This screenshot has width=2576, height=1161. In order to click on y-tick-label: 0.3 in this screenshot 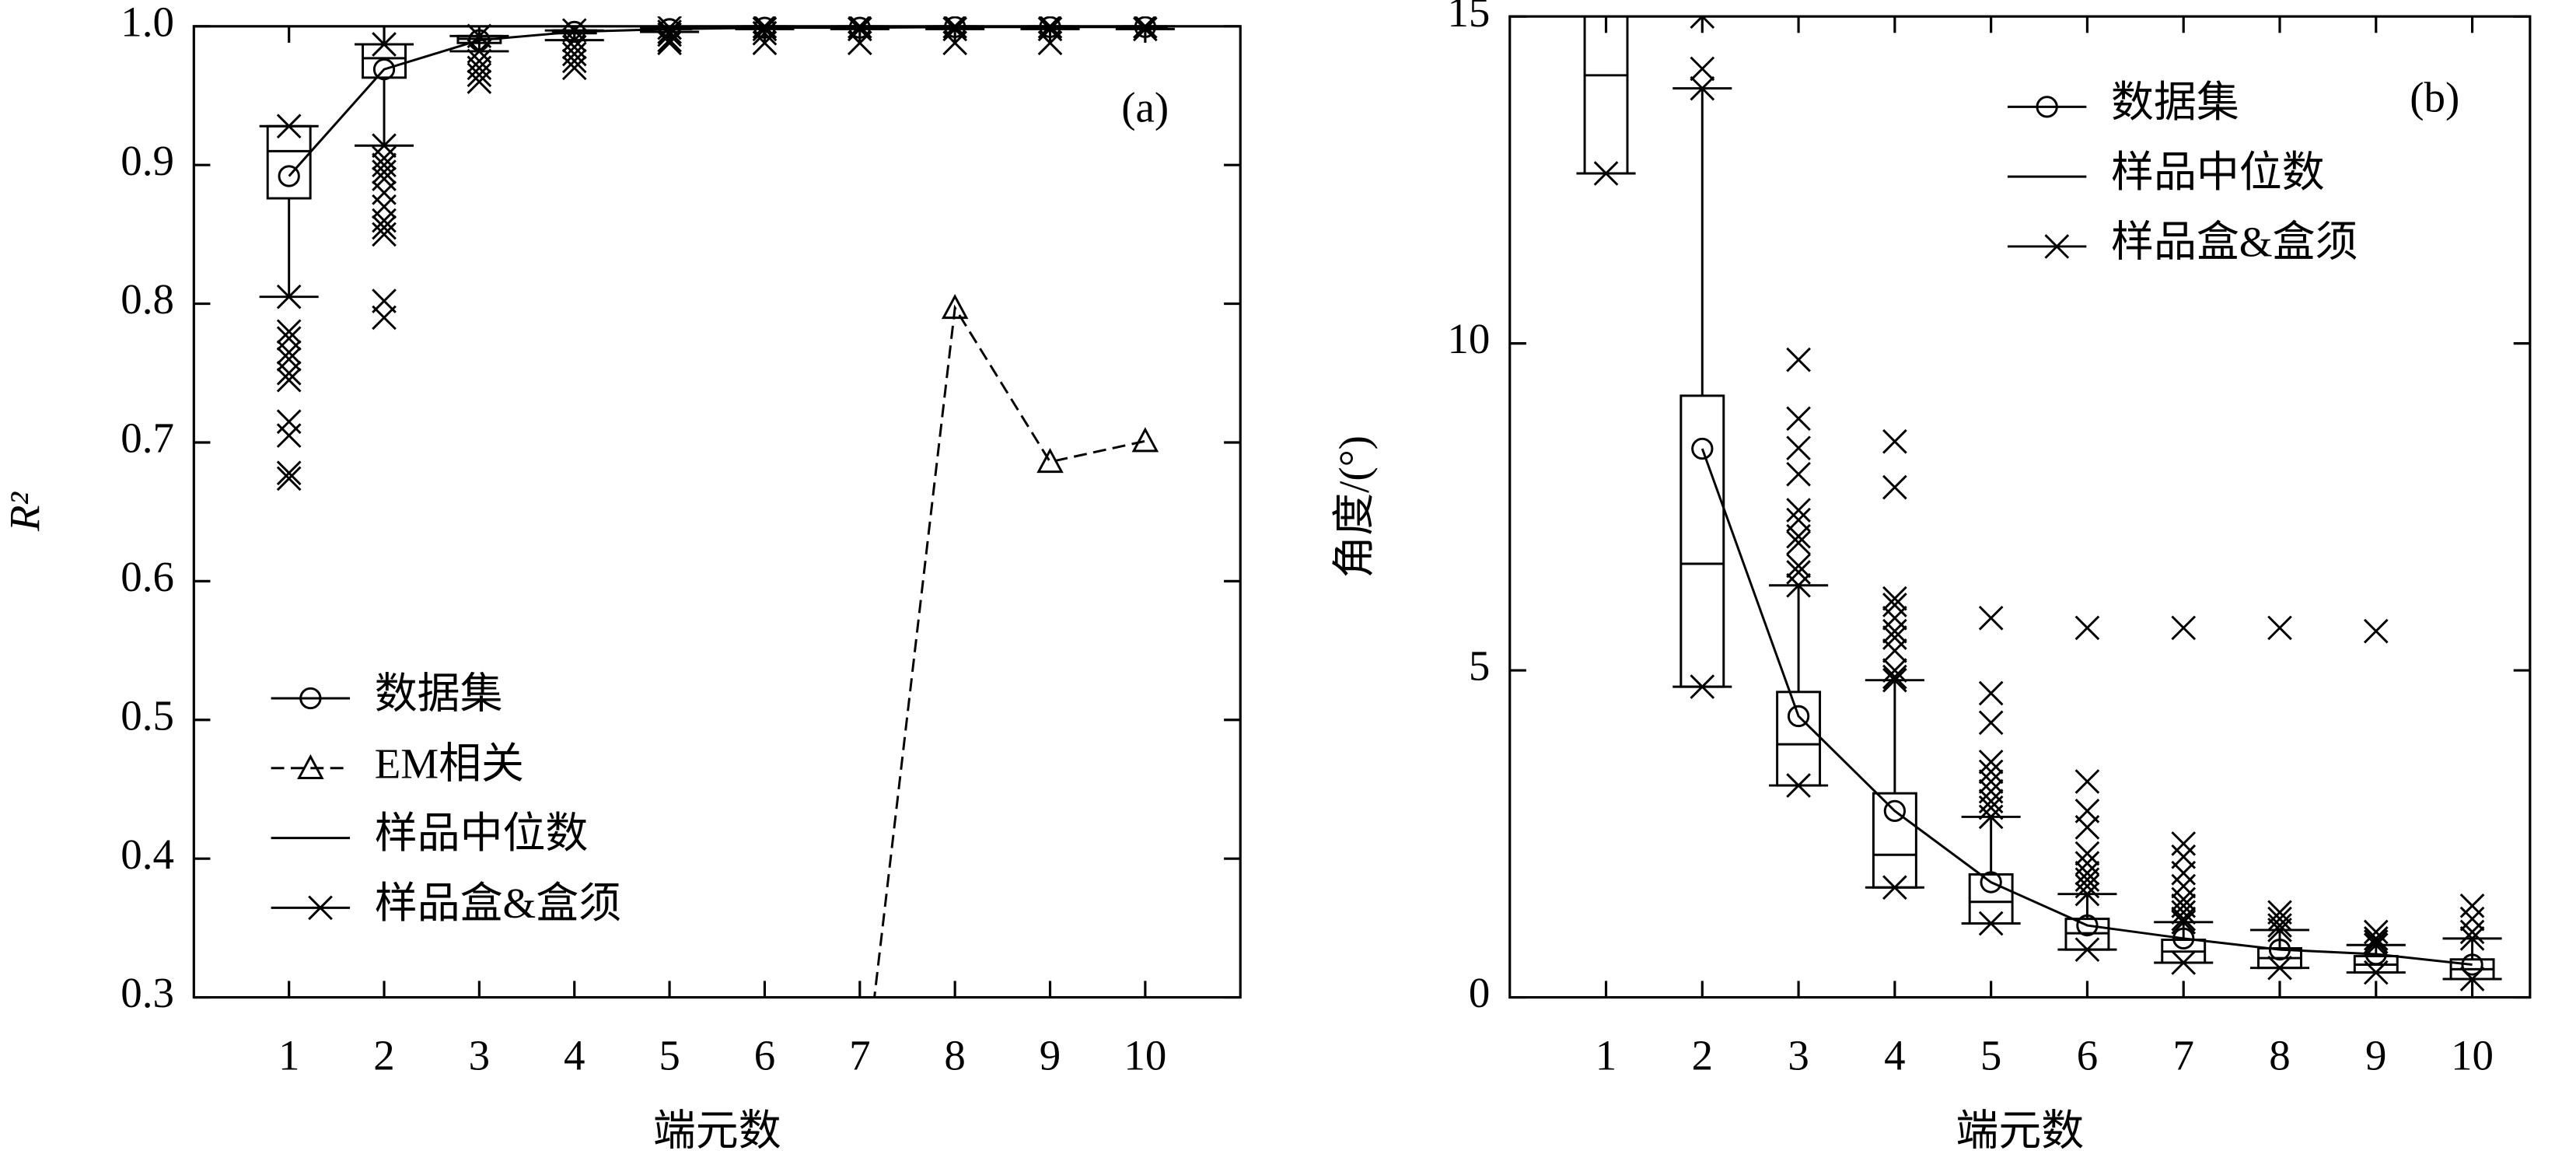, I will do `click(147, 992)`.